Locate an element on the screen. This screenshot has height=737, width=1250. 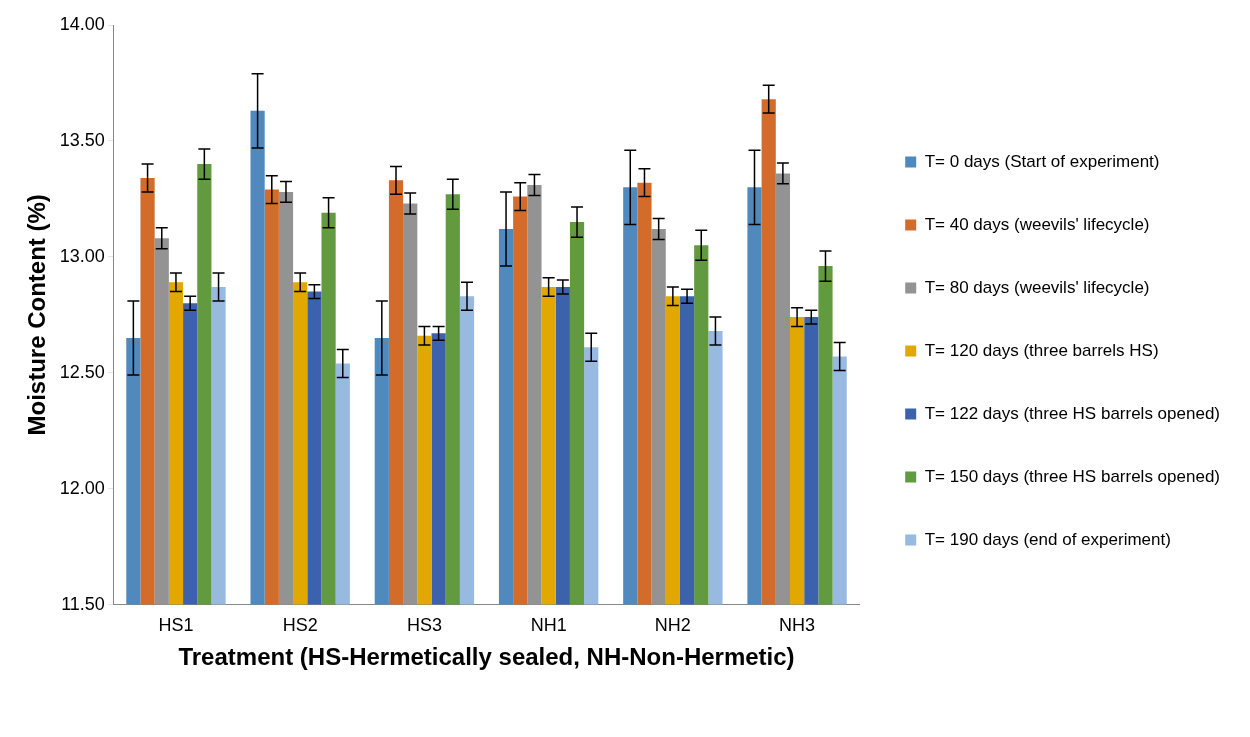
y-tick-label: 13.00 is located at coordinates (82, 255).